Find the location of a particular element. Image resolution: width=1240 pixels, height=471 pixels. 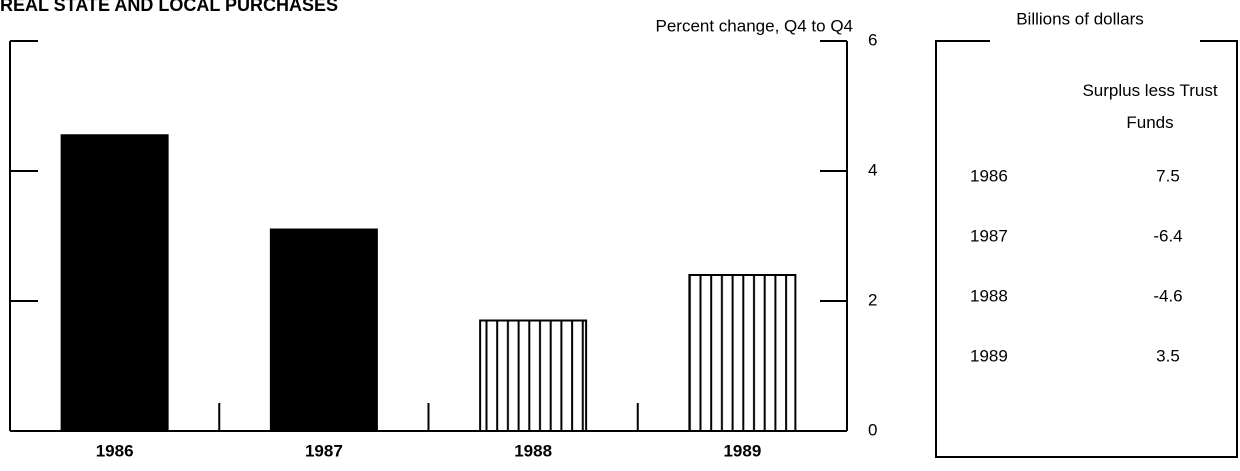

x-tick-label: 1986 is located at coordinates (115, 450).